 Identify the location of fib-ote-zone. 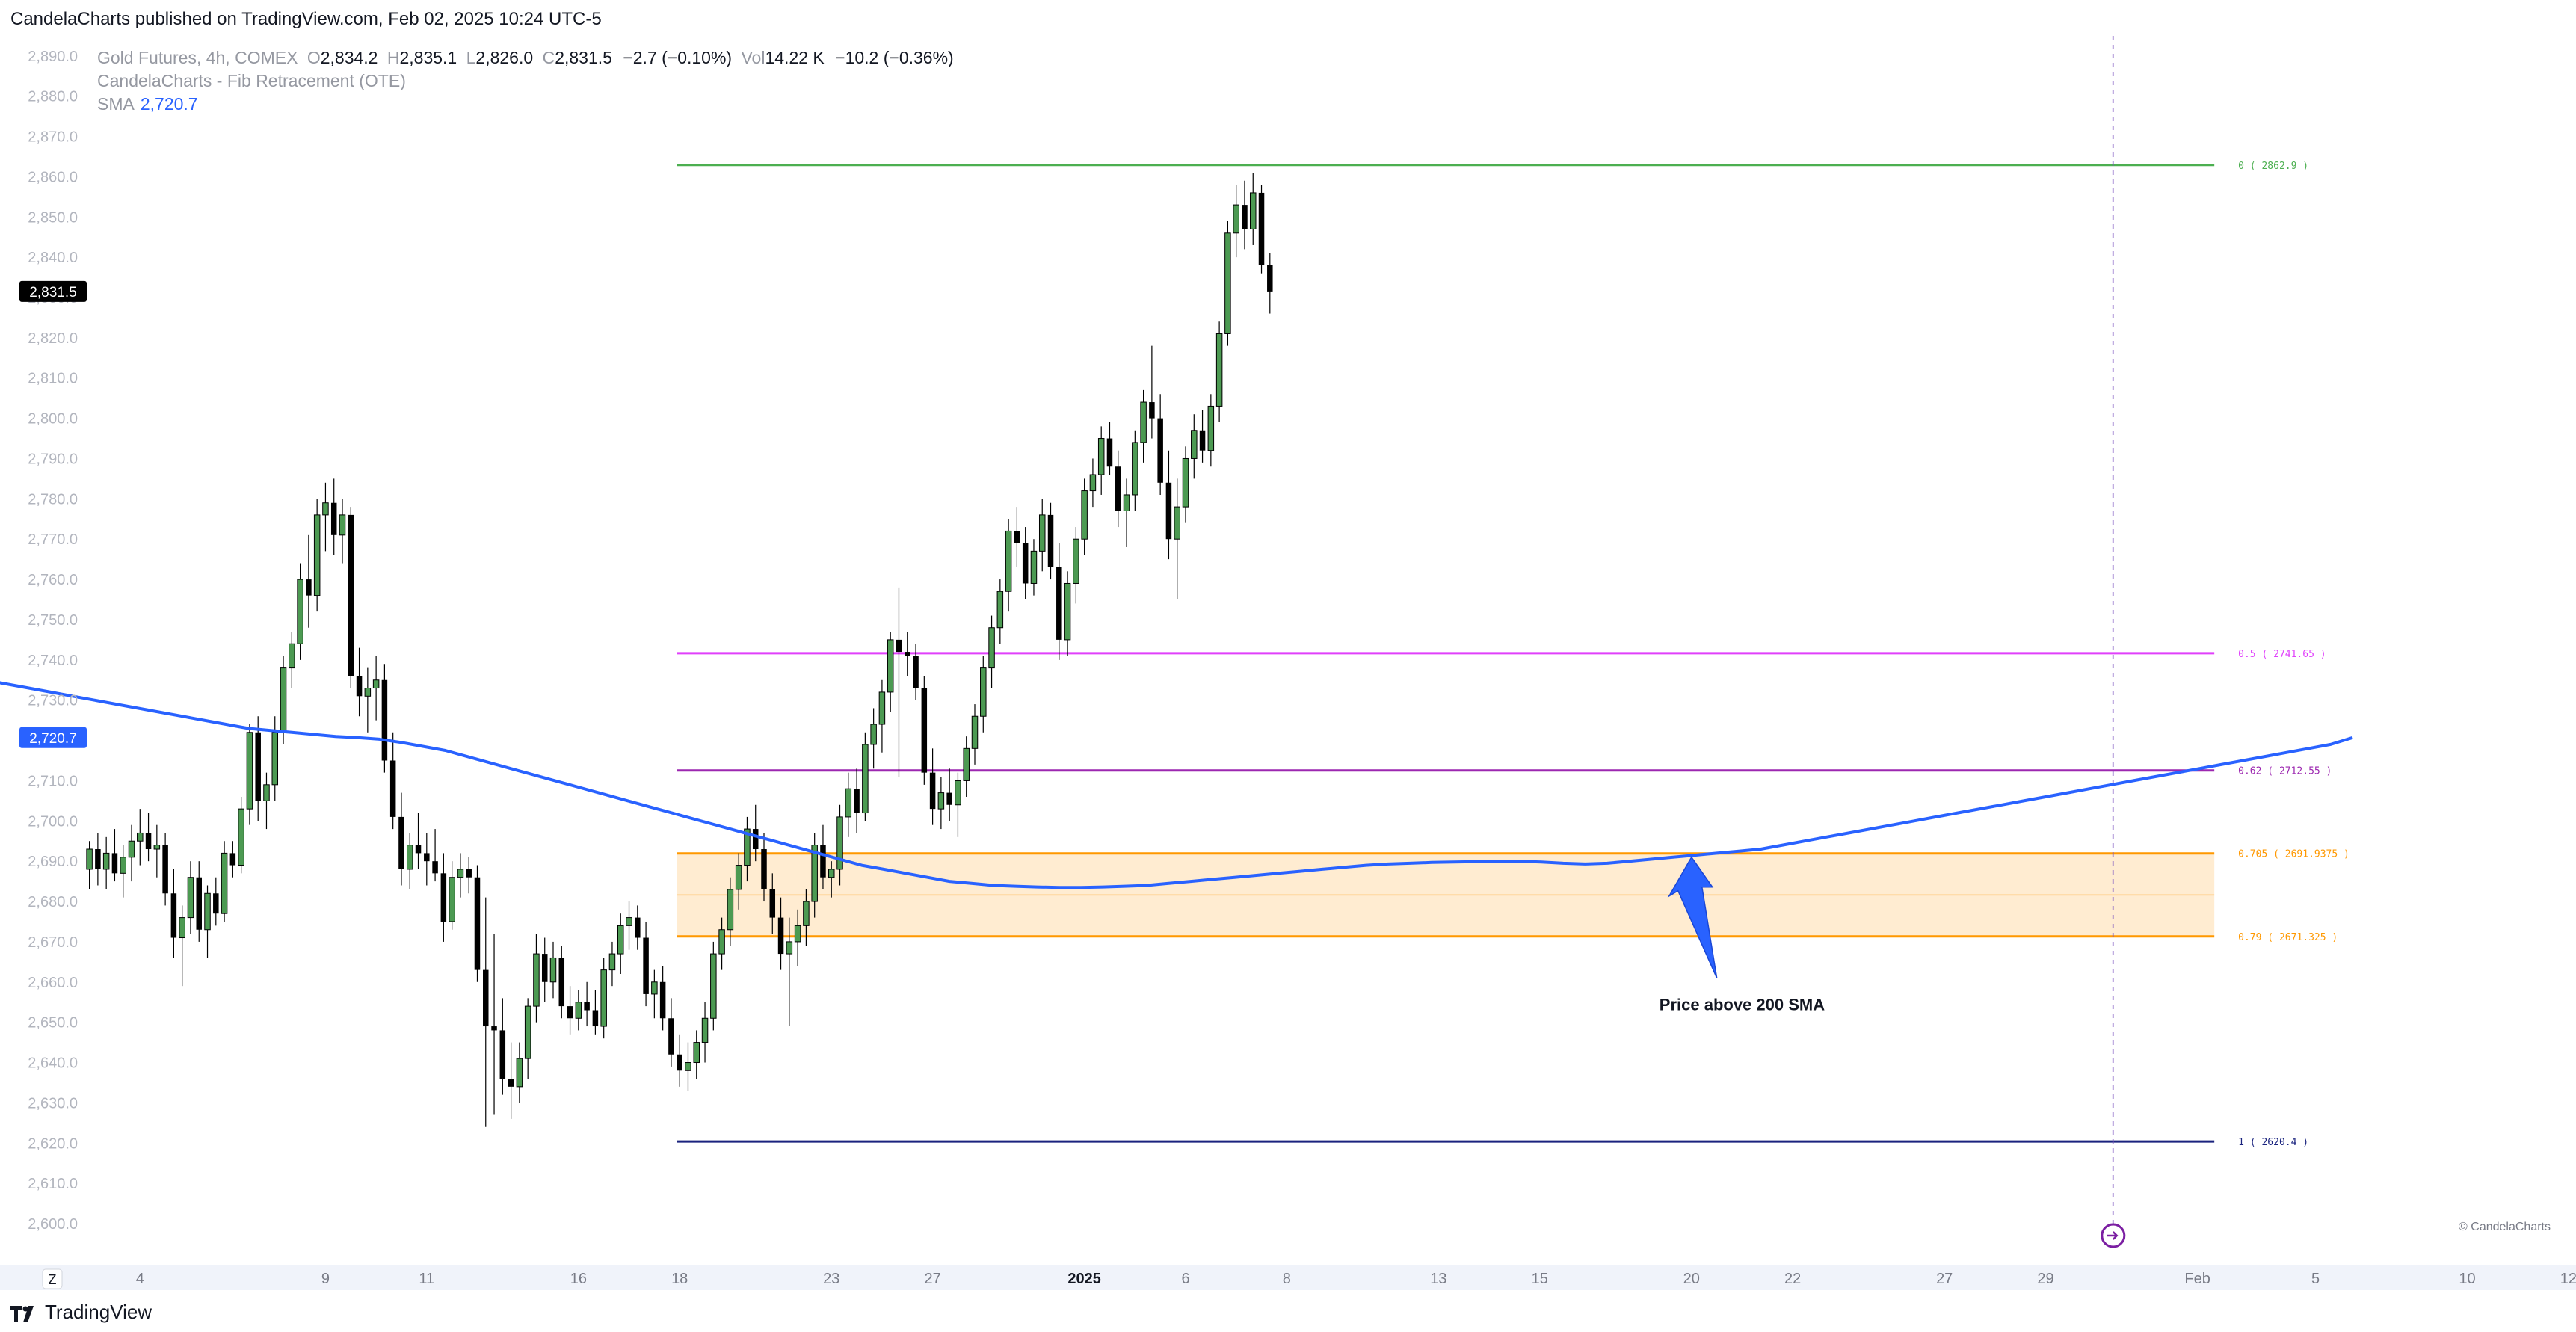
(1446, 895).